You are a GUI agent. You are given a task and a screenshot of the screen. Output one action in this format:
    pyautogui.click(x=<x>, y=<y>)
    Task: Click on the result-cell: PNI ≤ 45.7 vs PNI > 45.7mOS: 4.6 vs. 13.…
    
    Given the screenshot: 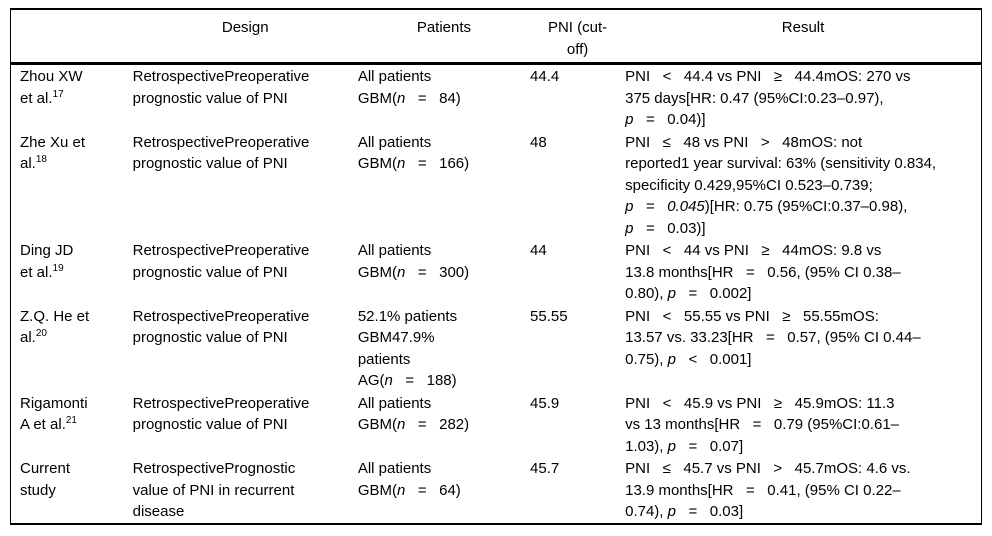 What is the action you would take?
    pyautogui.click(x=768, y=490)
    